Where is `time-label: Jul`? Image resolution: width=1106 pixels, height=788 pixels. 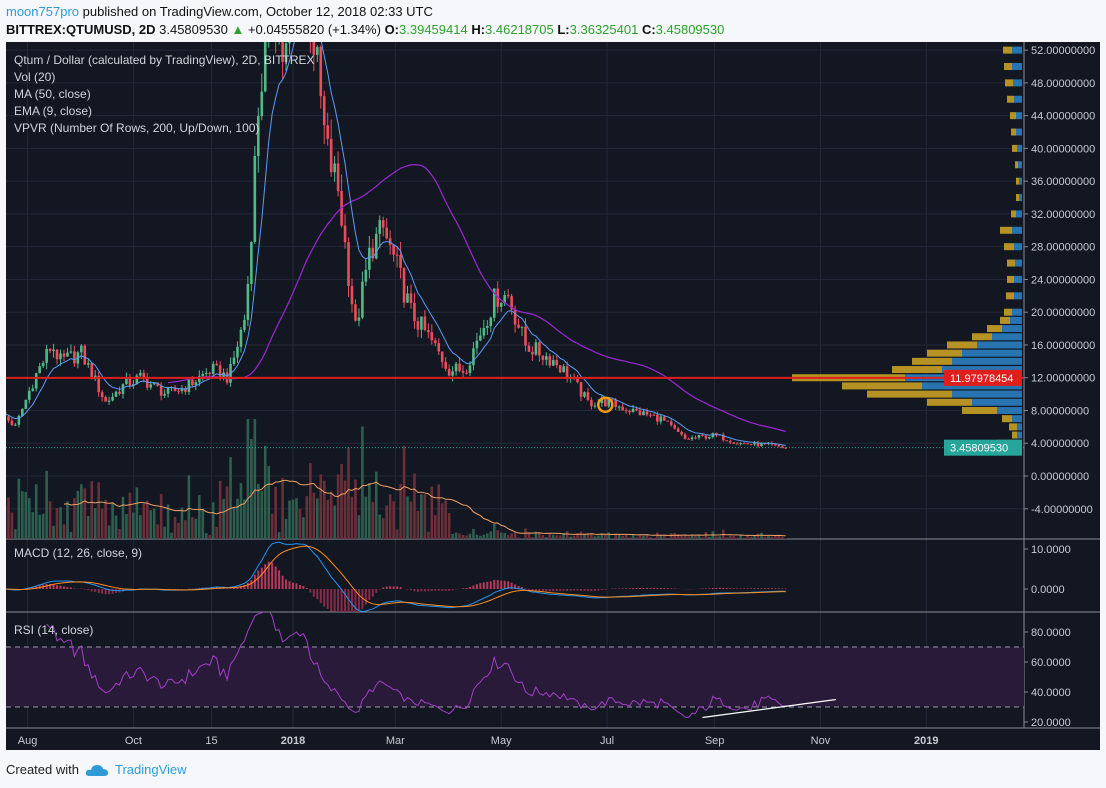
time-label: Jul is located at coordinates (607, 741).